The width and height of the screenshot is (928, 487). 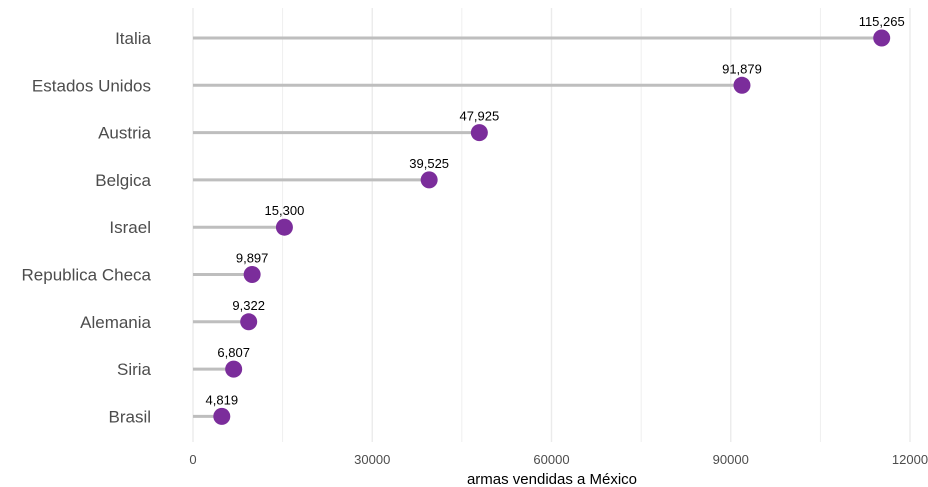 I want to click on category-label-0: Italia, so click(x=133, y=38).